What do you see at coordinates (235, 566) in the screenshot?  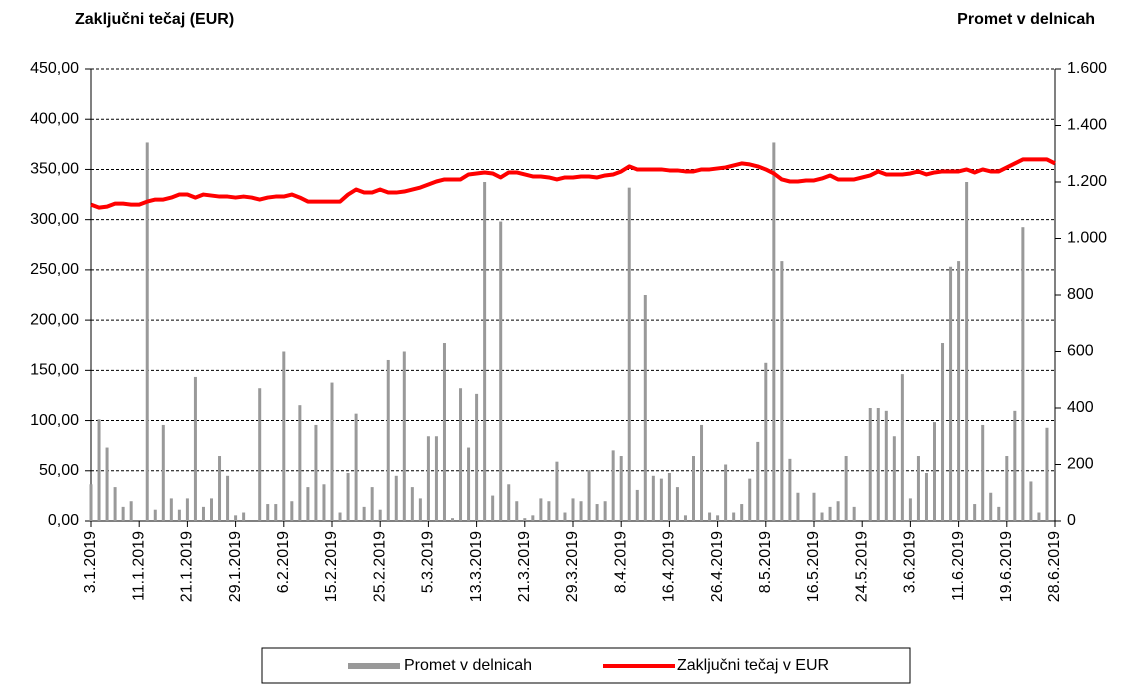 I see `x-tick-label: 29.1.2019` at bounding box center [235, 566].